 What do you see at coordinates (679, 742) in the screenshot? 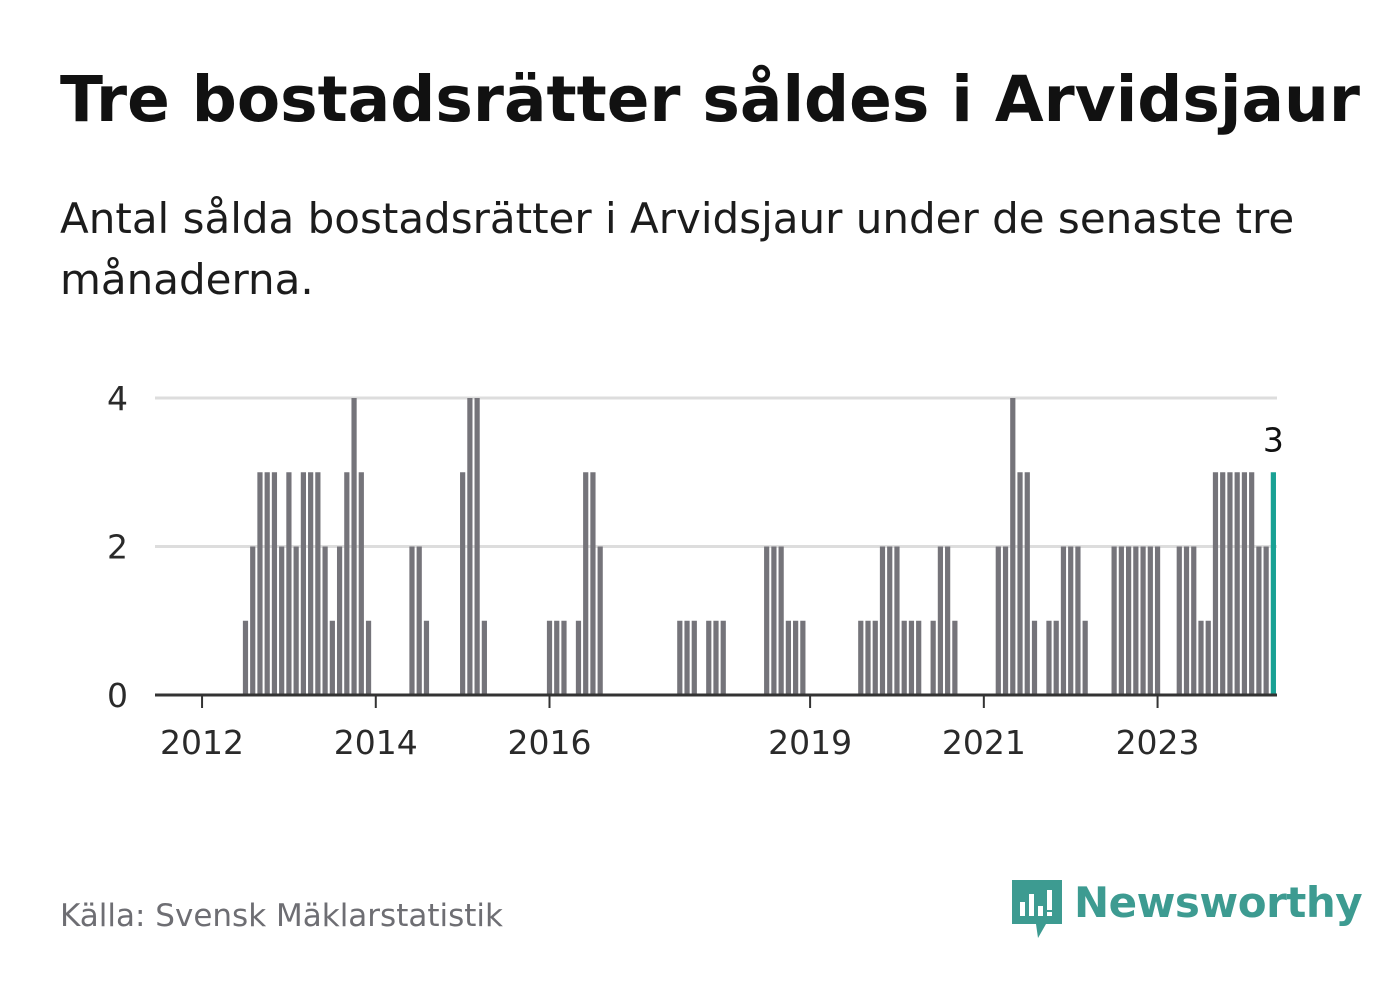
I see `x-axis-labels: 2012 2014 2016 2019 2021 2023` at bounding box center [679, 742].